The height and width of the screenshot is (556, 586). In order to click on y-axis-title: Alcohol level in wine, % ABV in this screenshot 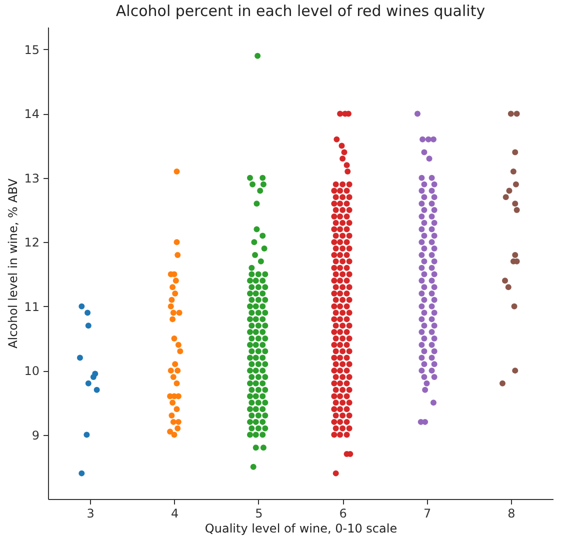, I will do `click(13, 263)`.